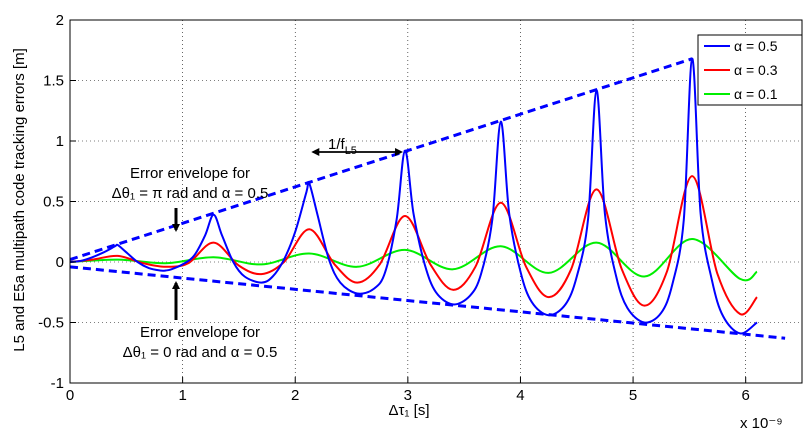 This screenshot has width=812, height=437. Describe the element at coordinates (337, 144) in the screenshot. I see `period-label-main: 1/f` at that location.